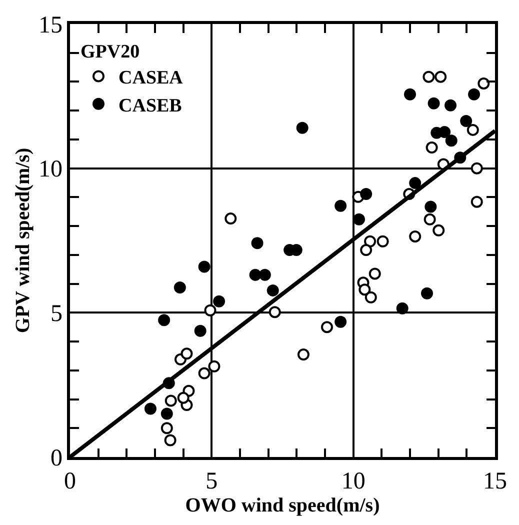  I want to click on x-tick-label: 15, so click(495, 481).